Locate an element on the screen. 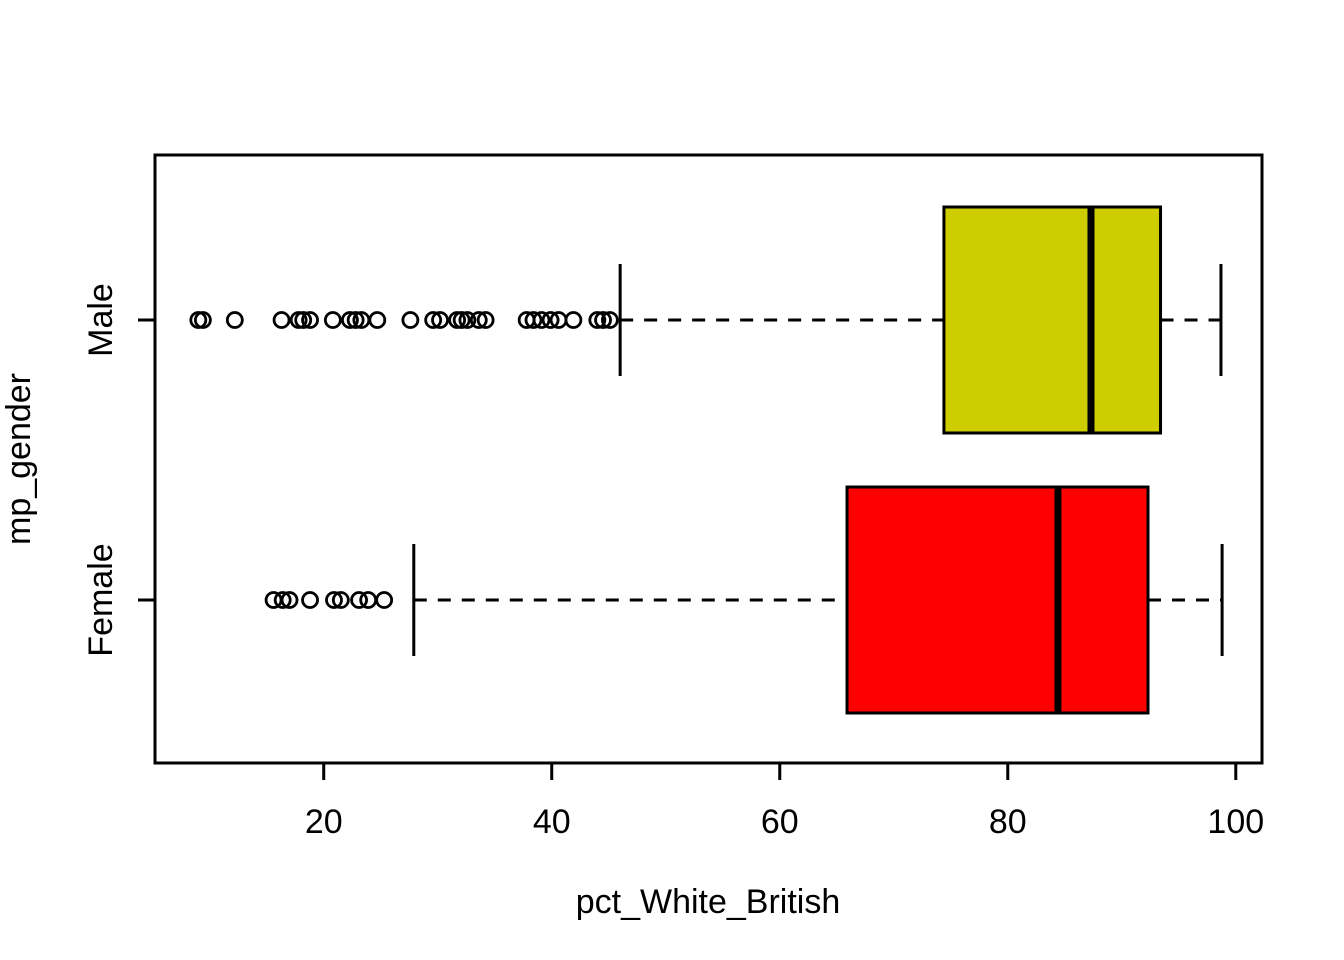 Image resolution: width=1344 pixels, height=960 pixels. x-axis-tick-label: 40 is located at coordinates (552, 822).